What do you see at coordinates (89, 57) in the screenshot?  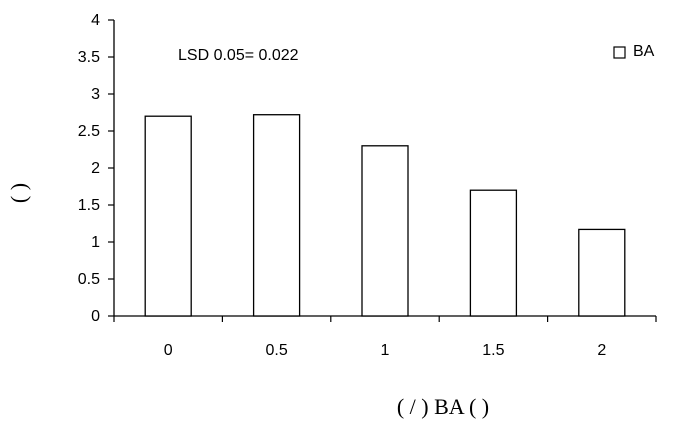 I see `y-tick-label: 3.5` at bounding box center [89, 57].